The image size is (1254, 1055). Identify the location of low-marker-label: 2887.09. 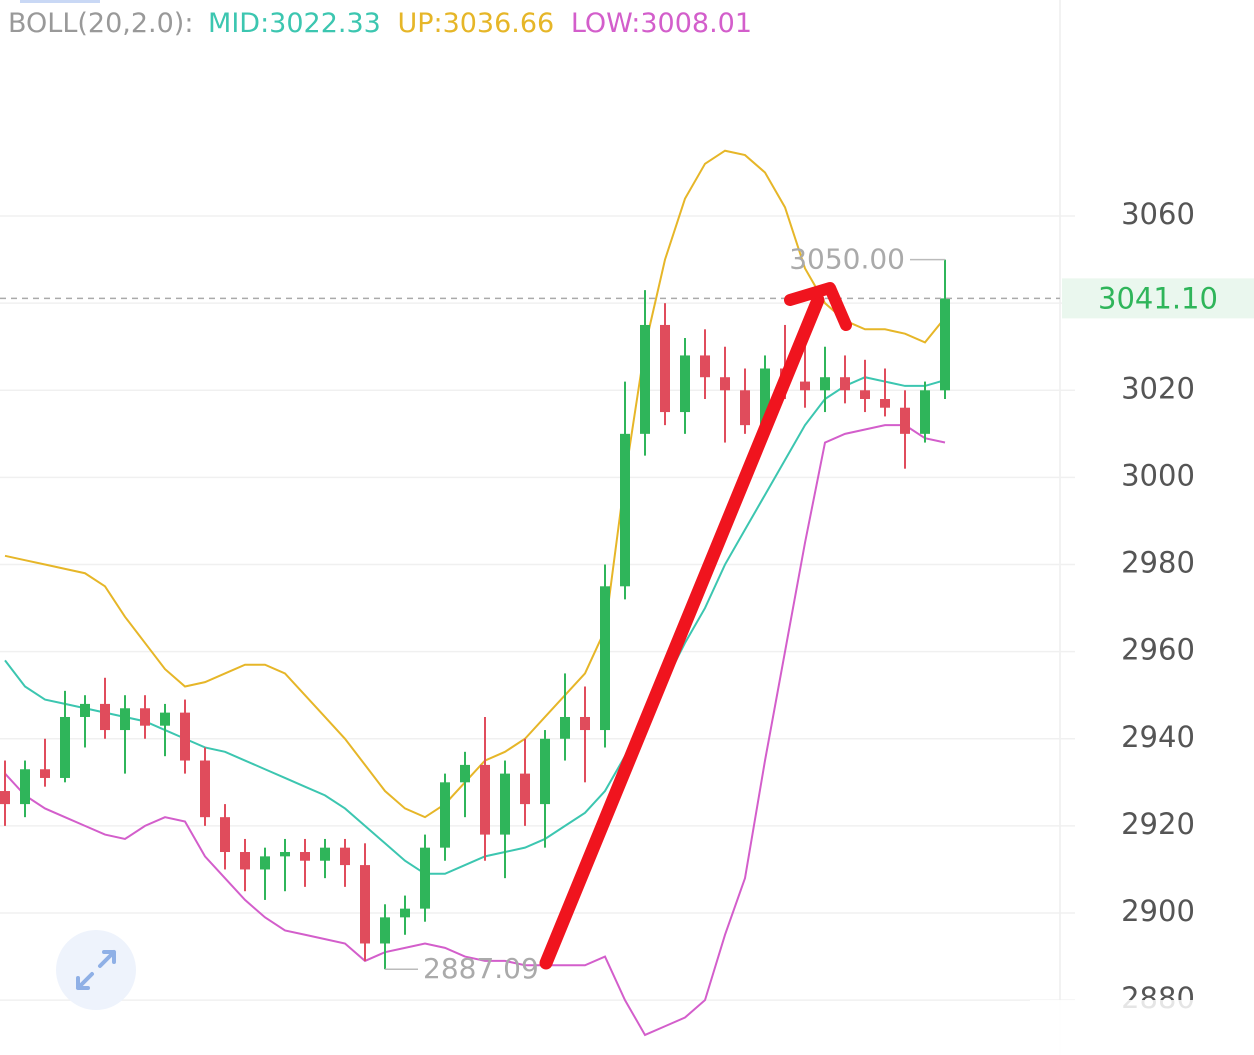
(481, 968).